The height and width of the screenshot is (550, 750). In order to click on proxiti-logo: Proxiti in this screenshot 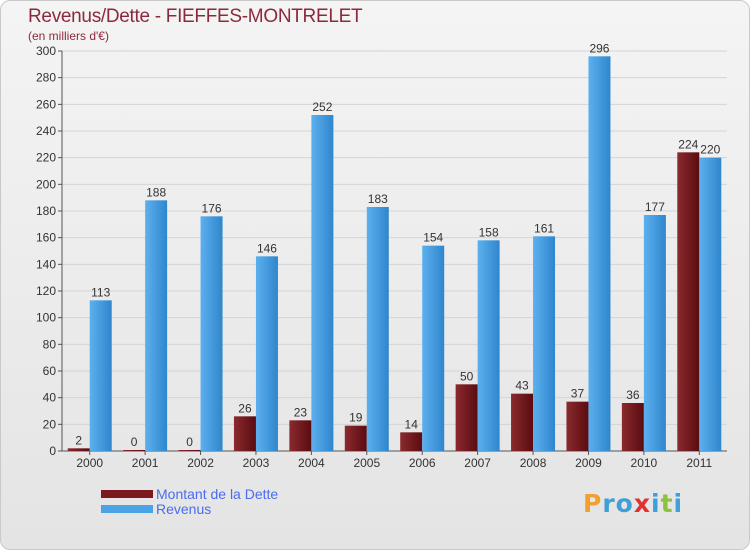, I will do `click(633, 503)`.